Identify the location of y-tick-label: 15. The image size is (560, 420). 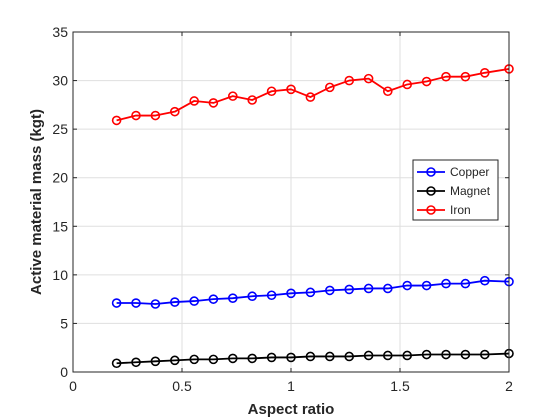
(60, 226).